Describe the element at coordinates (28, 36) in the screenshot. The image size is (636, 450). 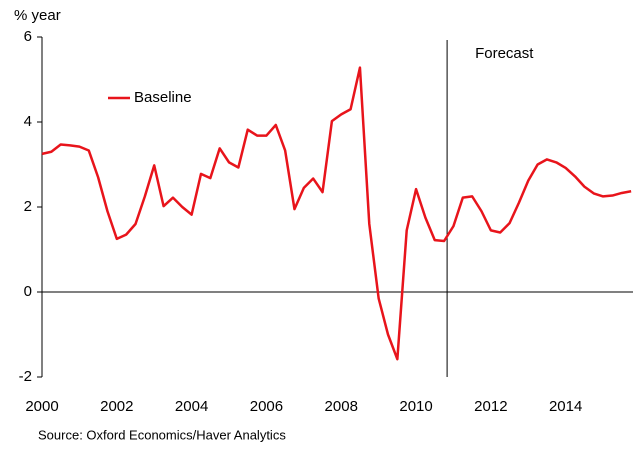
I see `y-tick-label: 6` at that location.